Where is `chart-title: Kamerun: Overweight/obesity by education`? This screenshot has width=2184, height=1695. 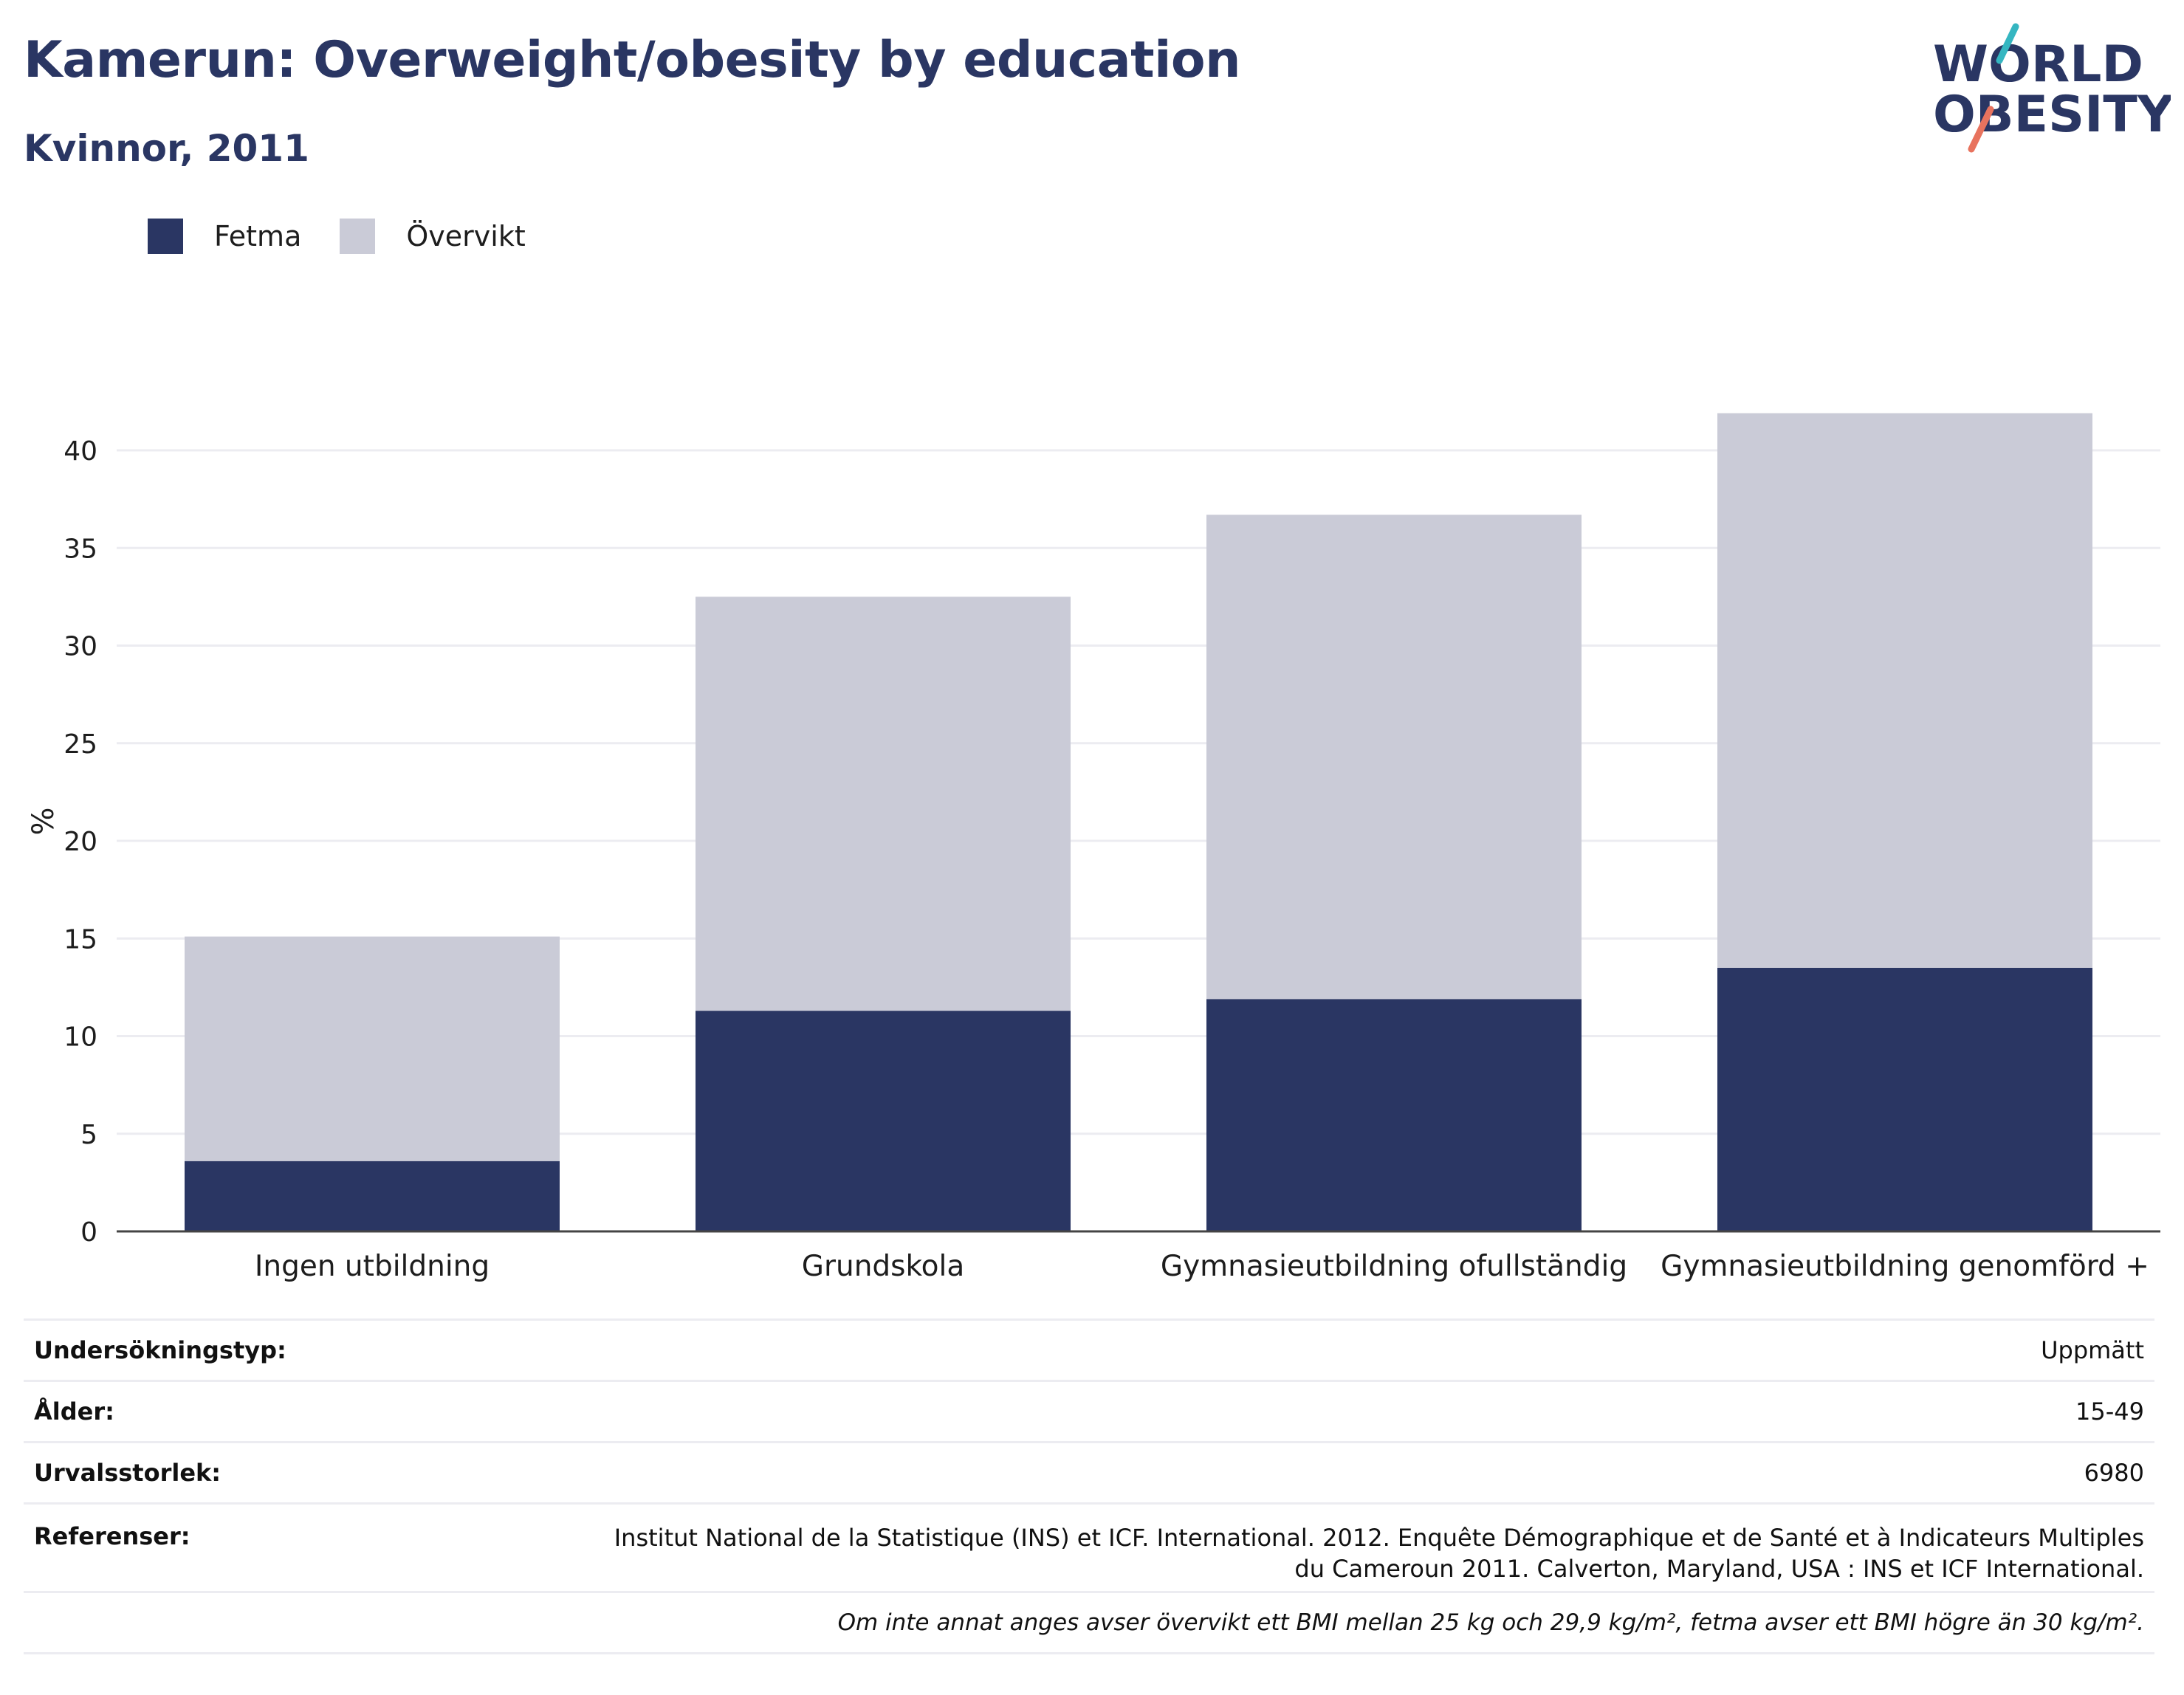
chart-title: Kamerun: Overweight/obesity by education is located at coordinates (632, 60).